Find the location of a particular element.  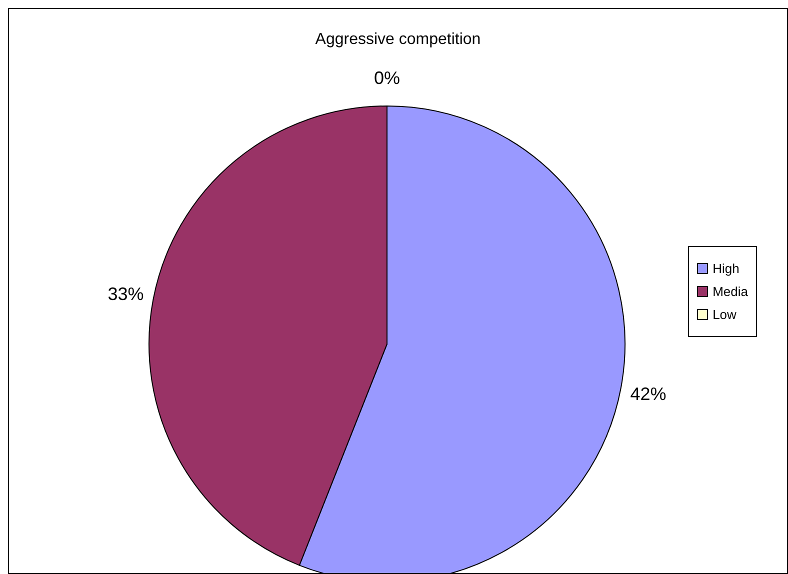

legend-label: High is located at coordinates (726, 268).